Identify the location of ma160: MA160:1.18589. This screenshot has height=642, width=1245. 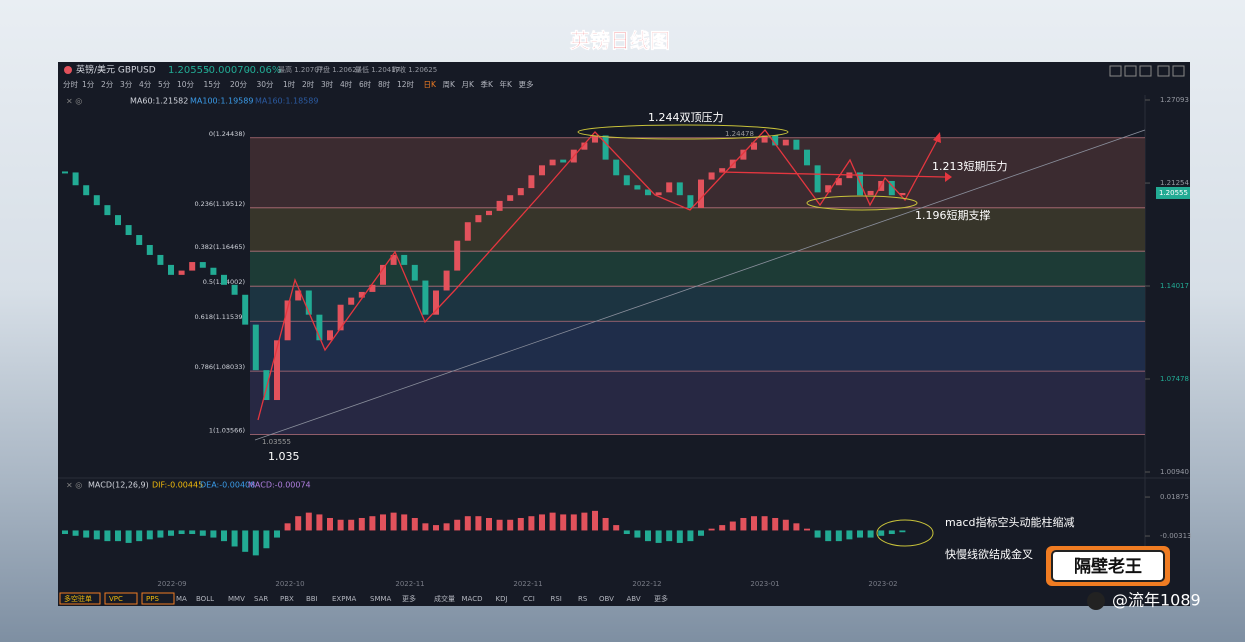
(286, 101).